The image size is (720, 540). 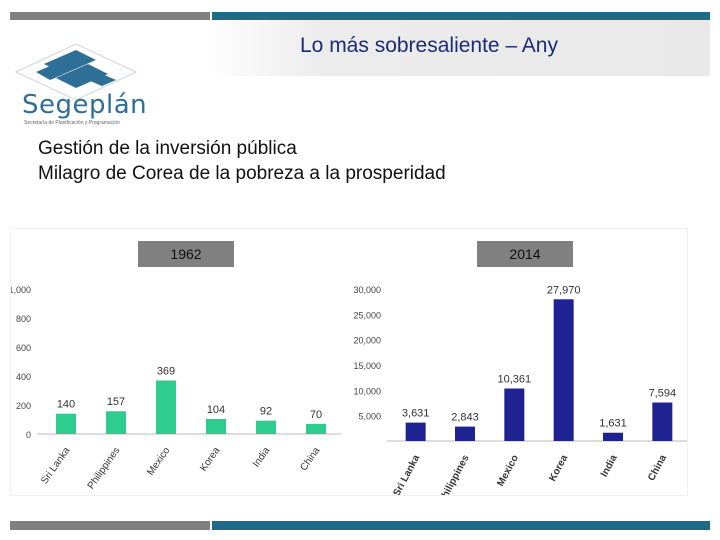 What do you see at coordinates (613, 424) in the screenshot?
I see `chart-1-data-label: 1,631` at bounding box center [613, 424].